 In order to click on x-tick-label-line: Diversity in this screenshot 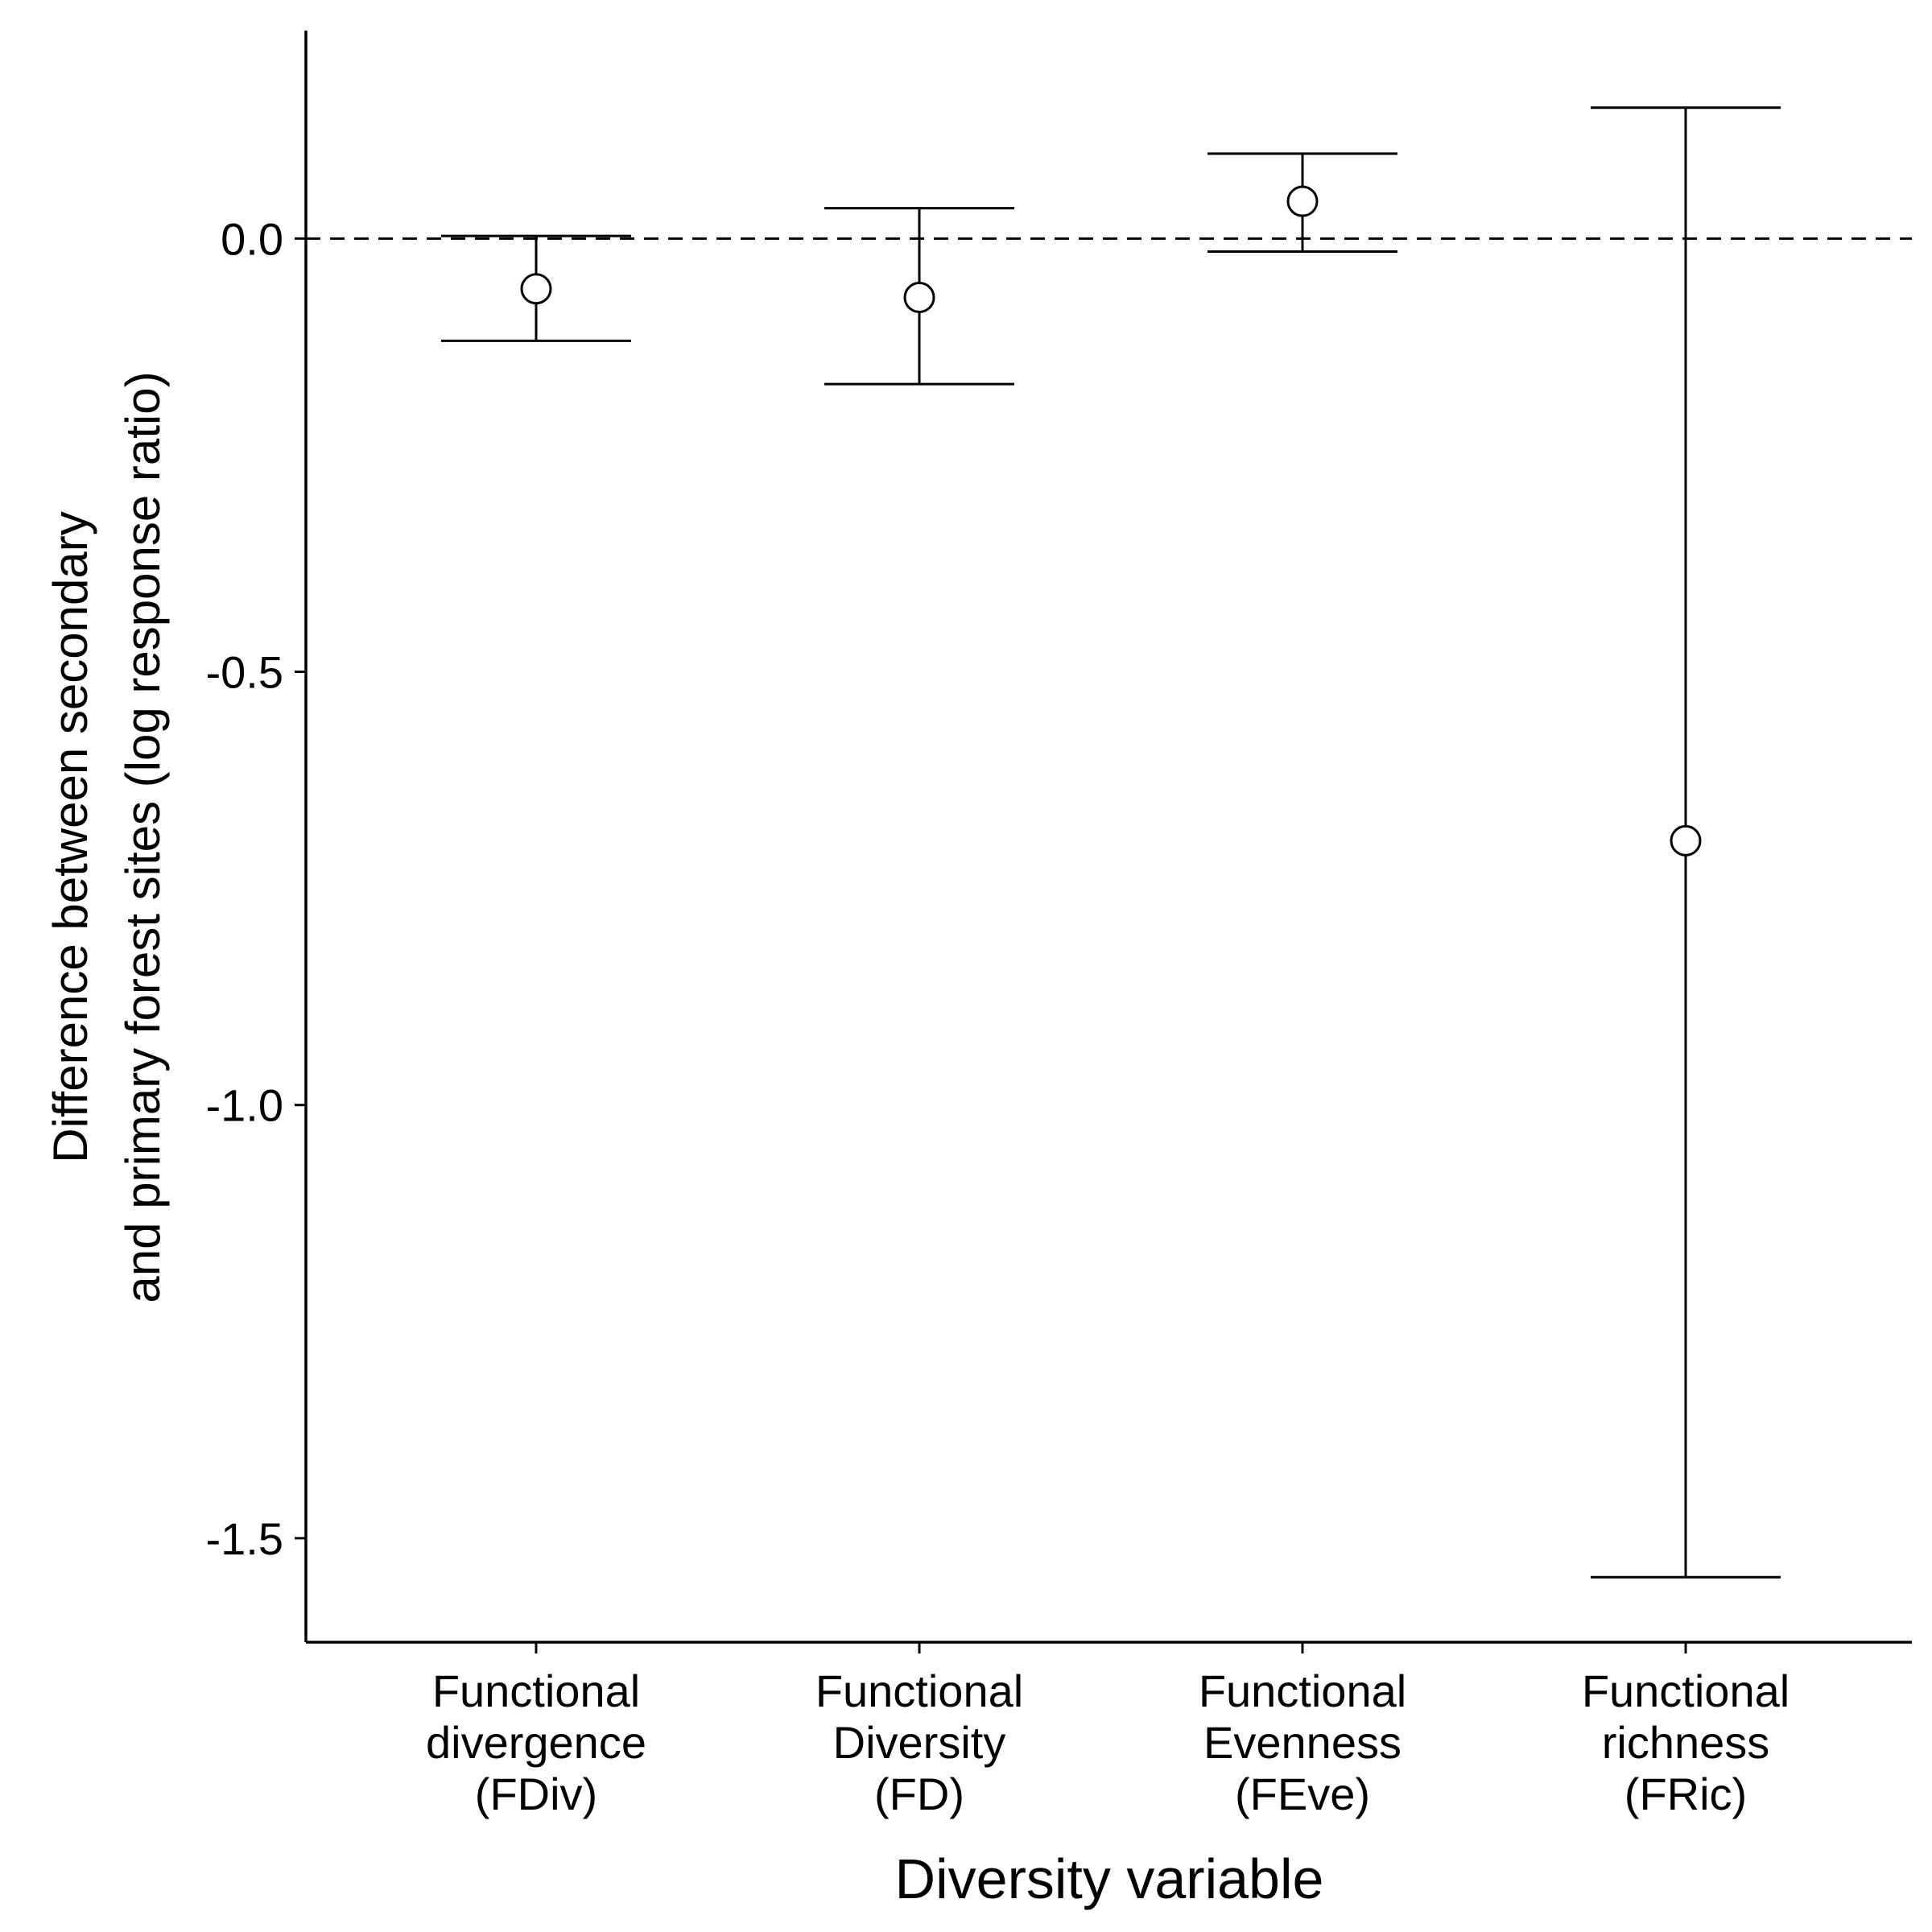, I will do `click(919, 1742)`.